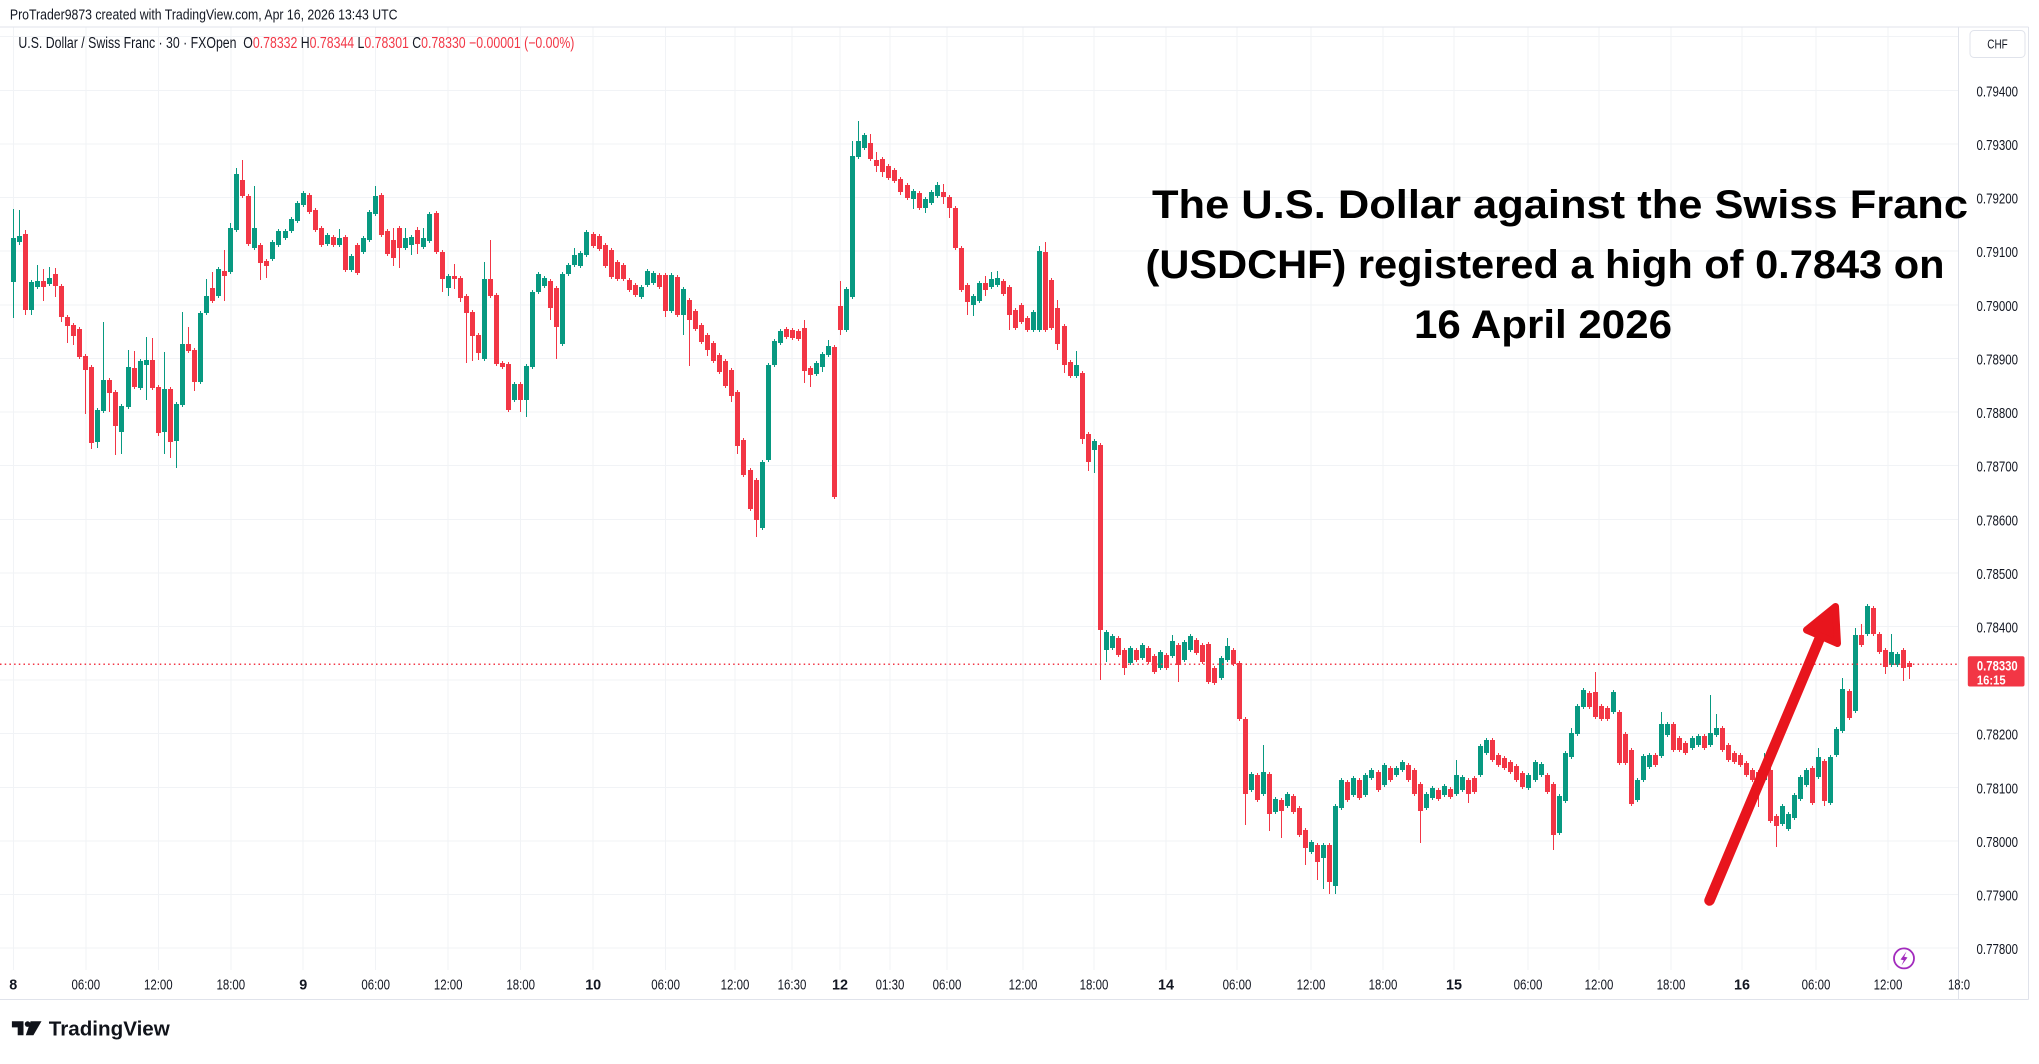  I want to click on svg-text: 16, so click(1742, 986).